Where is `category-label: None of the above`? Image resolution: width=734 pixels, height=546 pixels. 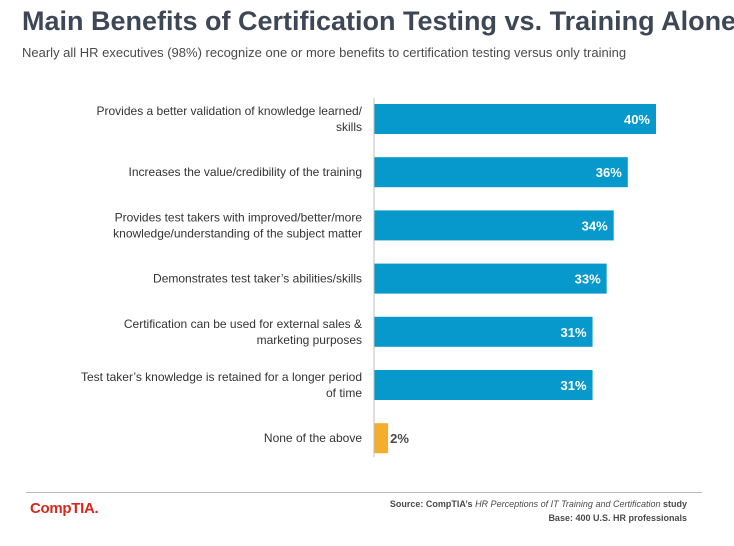 category-label: None of the above is located at coordinates (313, 438).